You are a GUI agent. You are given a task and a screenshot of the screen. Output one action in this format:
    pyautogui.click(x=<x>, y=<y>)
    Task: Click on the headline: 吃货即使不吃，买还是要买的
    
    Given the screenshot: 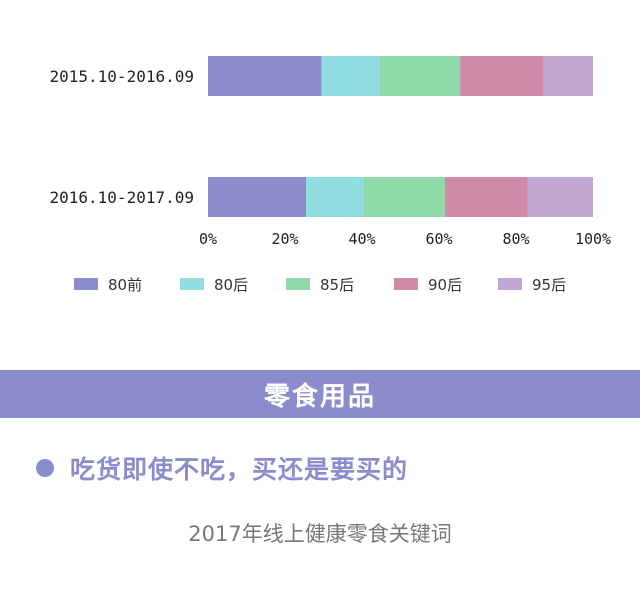 What is the action you would take?
    pyautogui.click(x=222, y=468)
    